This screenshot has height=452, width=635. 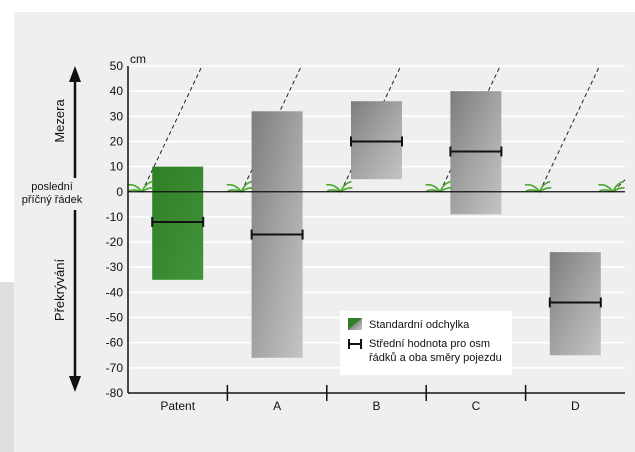 I want to click on y-tick-label: -20, so click(x=115, y=242).